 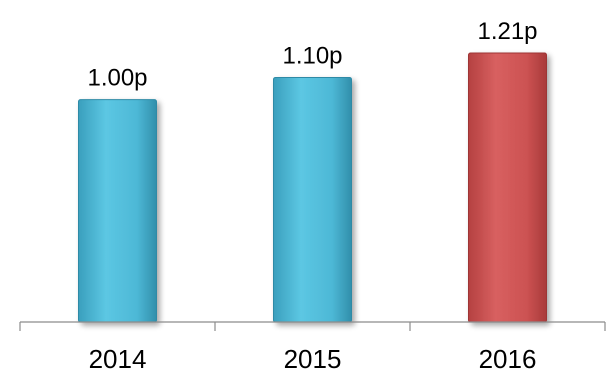 I want to click on x-tick-labels: 2014 2015 2016, so click(x=313, y=359).